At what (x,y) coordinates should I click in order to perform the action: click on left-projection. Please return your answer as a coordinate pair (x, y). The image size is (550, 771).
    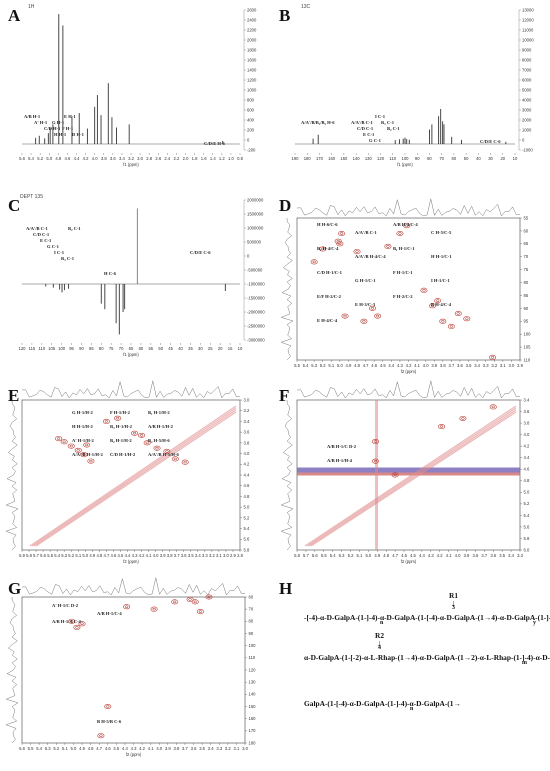
    Looking at the image, I should click on (287, 289).